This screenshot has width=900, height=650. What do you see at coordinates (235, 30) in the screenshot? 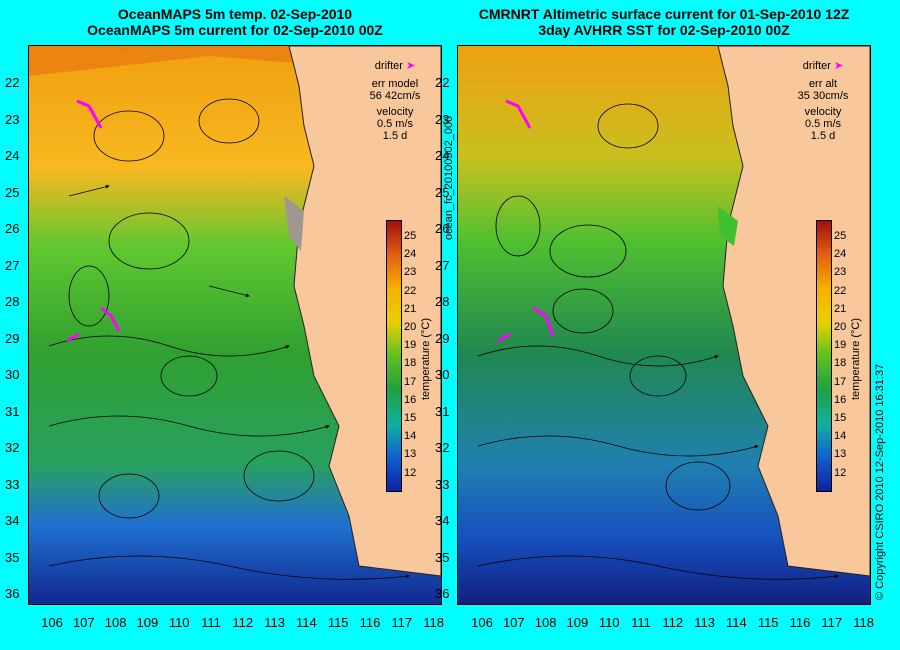
I see `left-title-line2: OceanMAPS 5m current for 02-Sep-2010 00Z` at bounding box center [235, 30].